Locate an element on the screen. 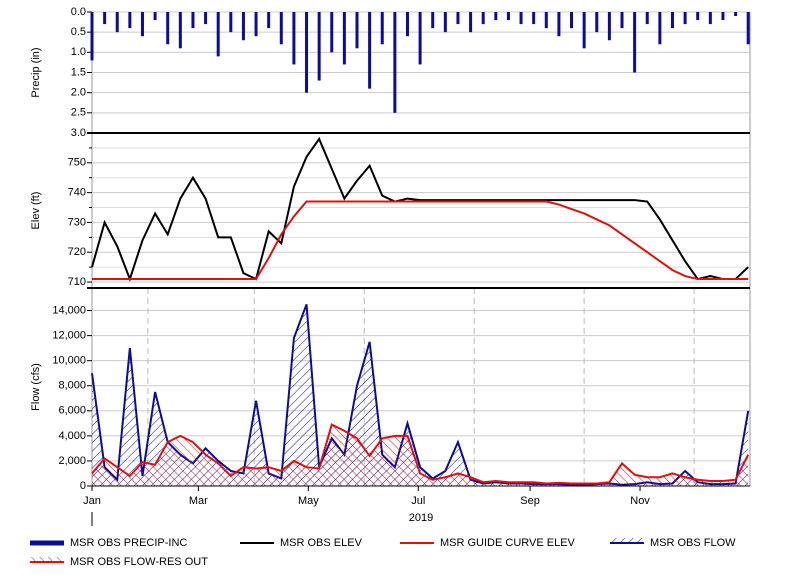 This screenshot has height=578, width=801. y-tick-label: 2,000 is located at coordinates (72, 461).